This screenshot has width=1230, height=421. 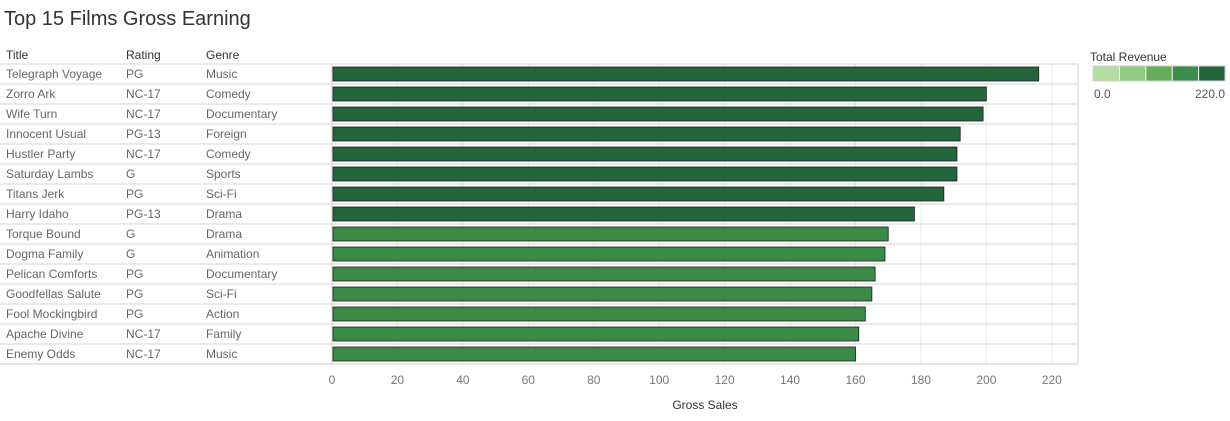 What do you see at coordinates (223, 55) in the screenshot?
I see `column-header-genre: Genre` at bounding box center [223, 55].